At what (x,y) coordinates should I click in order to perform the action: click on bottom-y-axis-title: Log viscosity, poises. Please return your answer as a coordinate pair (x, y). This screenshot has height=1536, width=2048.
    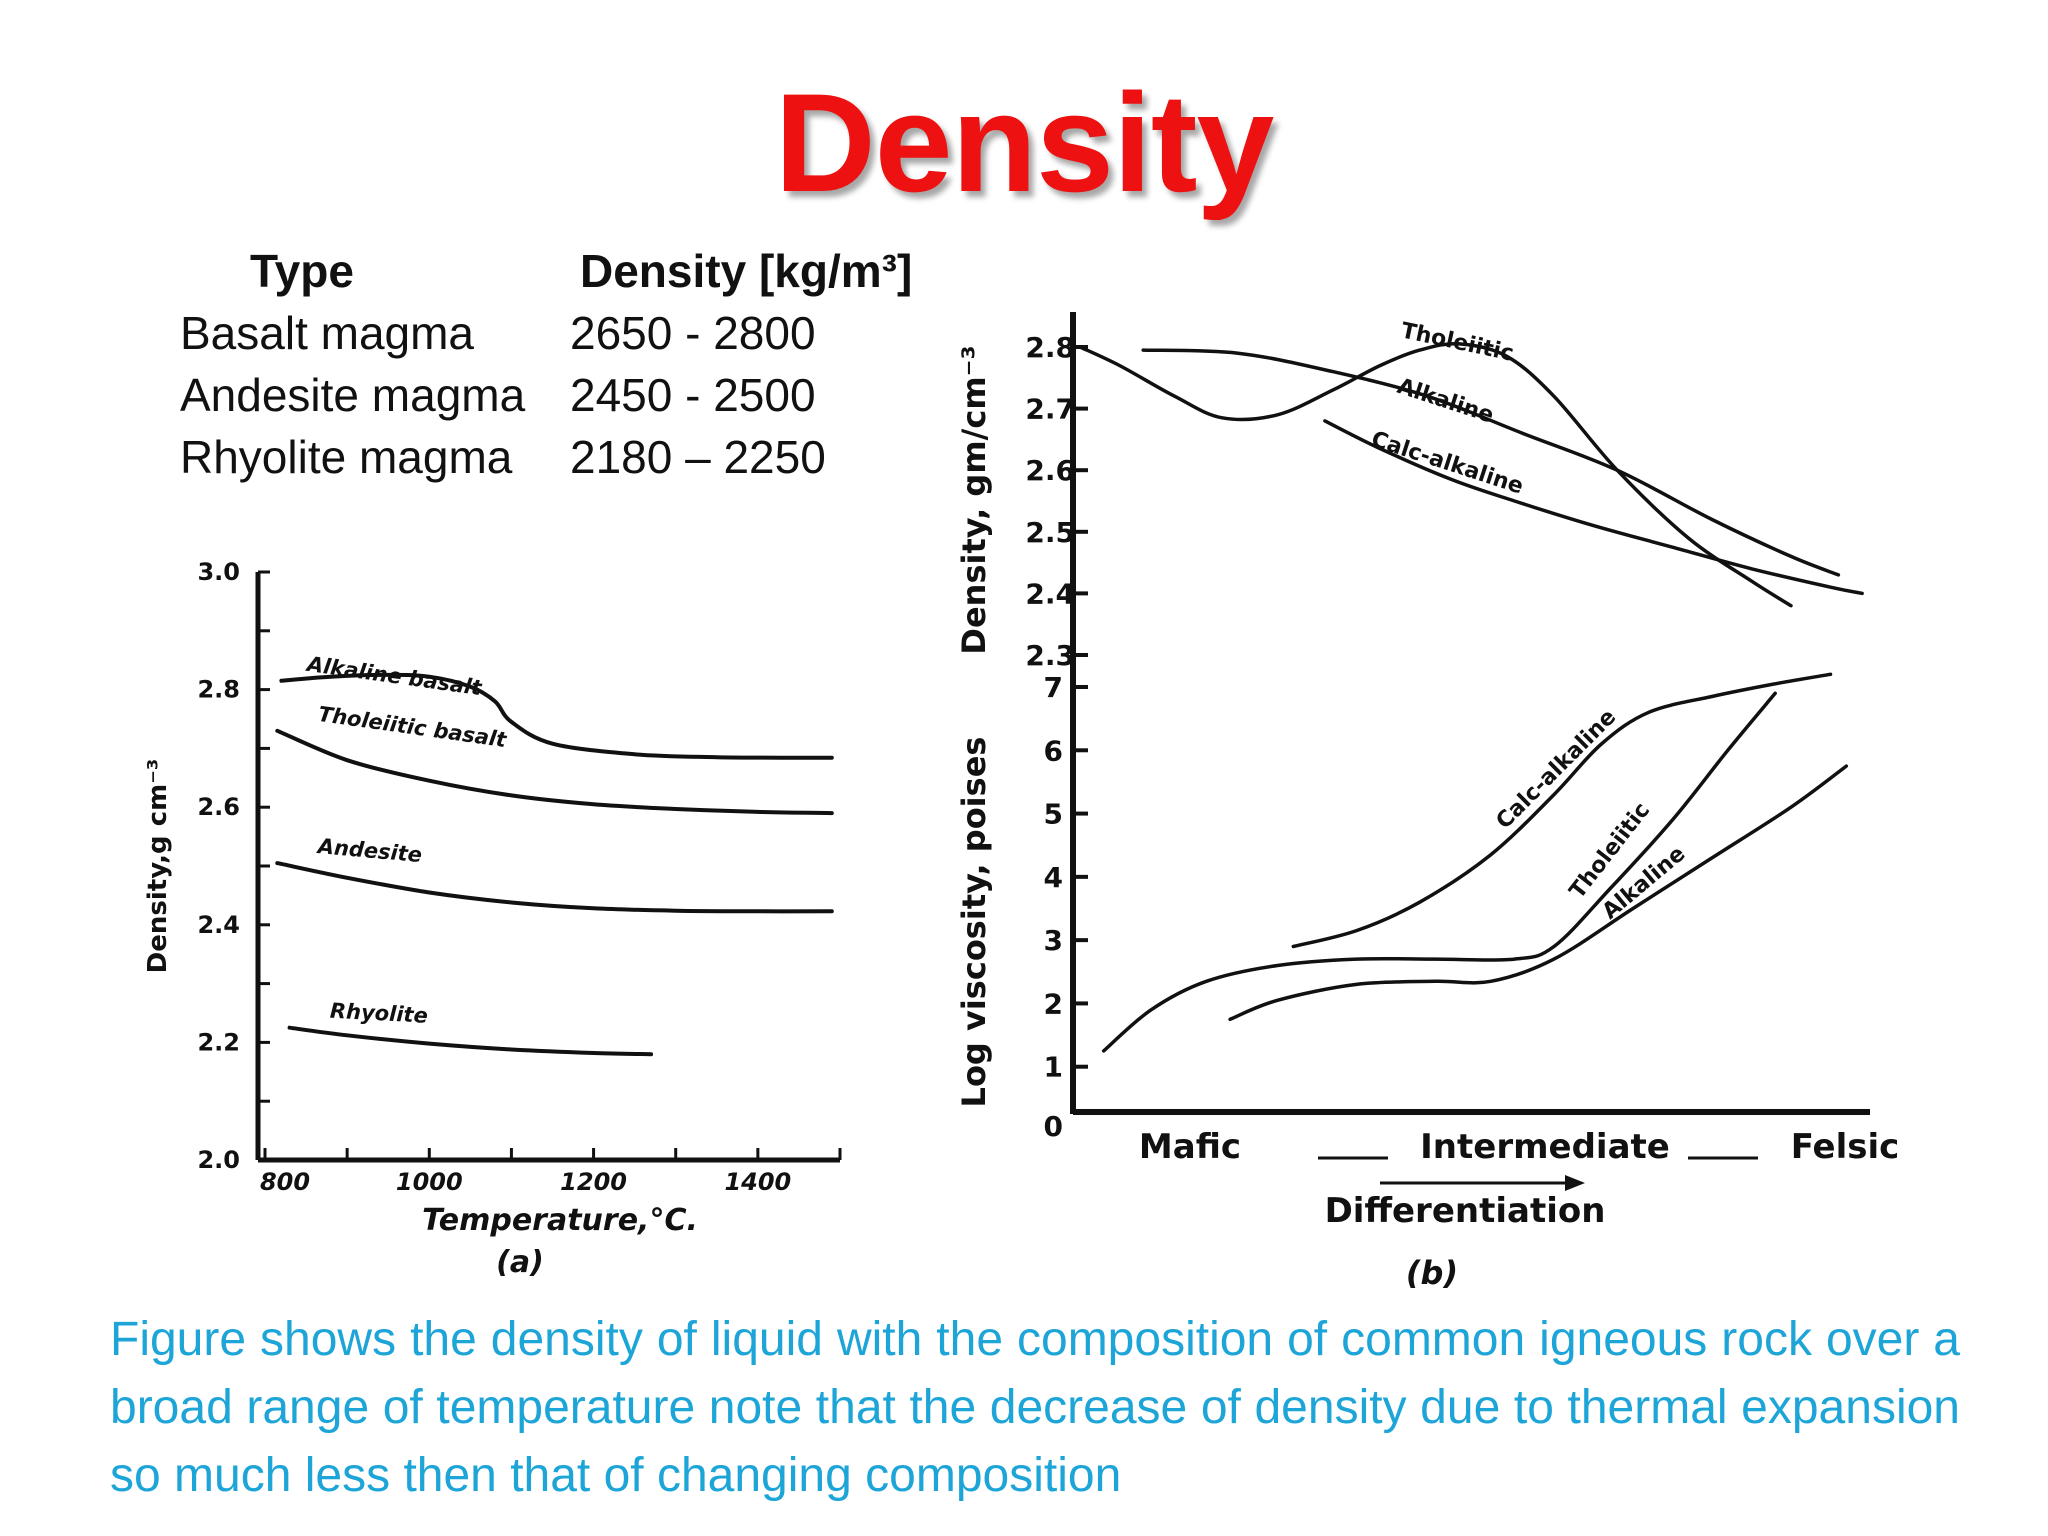
    Looking at the image, I should click on (974, 922).